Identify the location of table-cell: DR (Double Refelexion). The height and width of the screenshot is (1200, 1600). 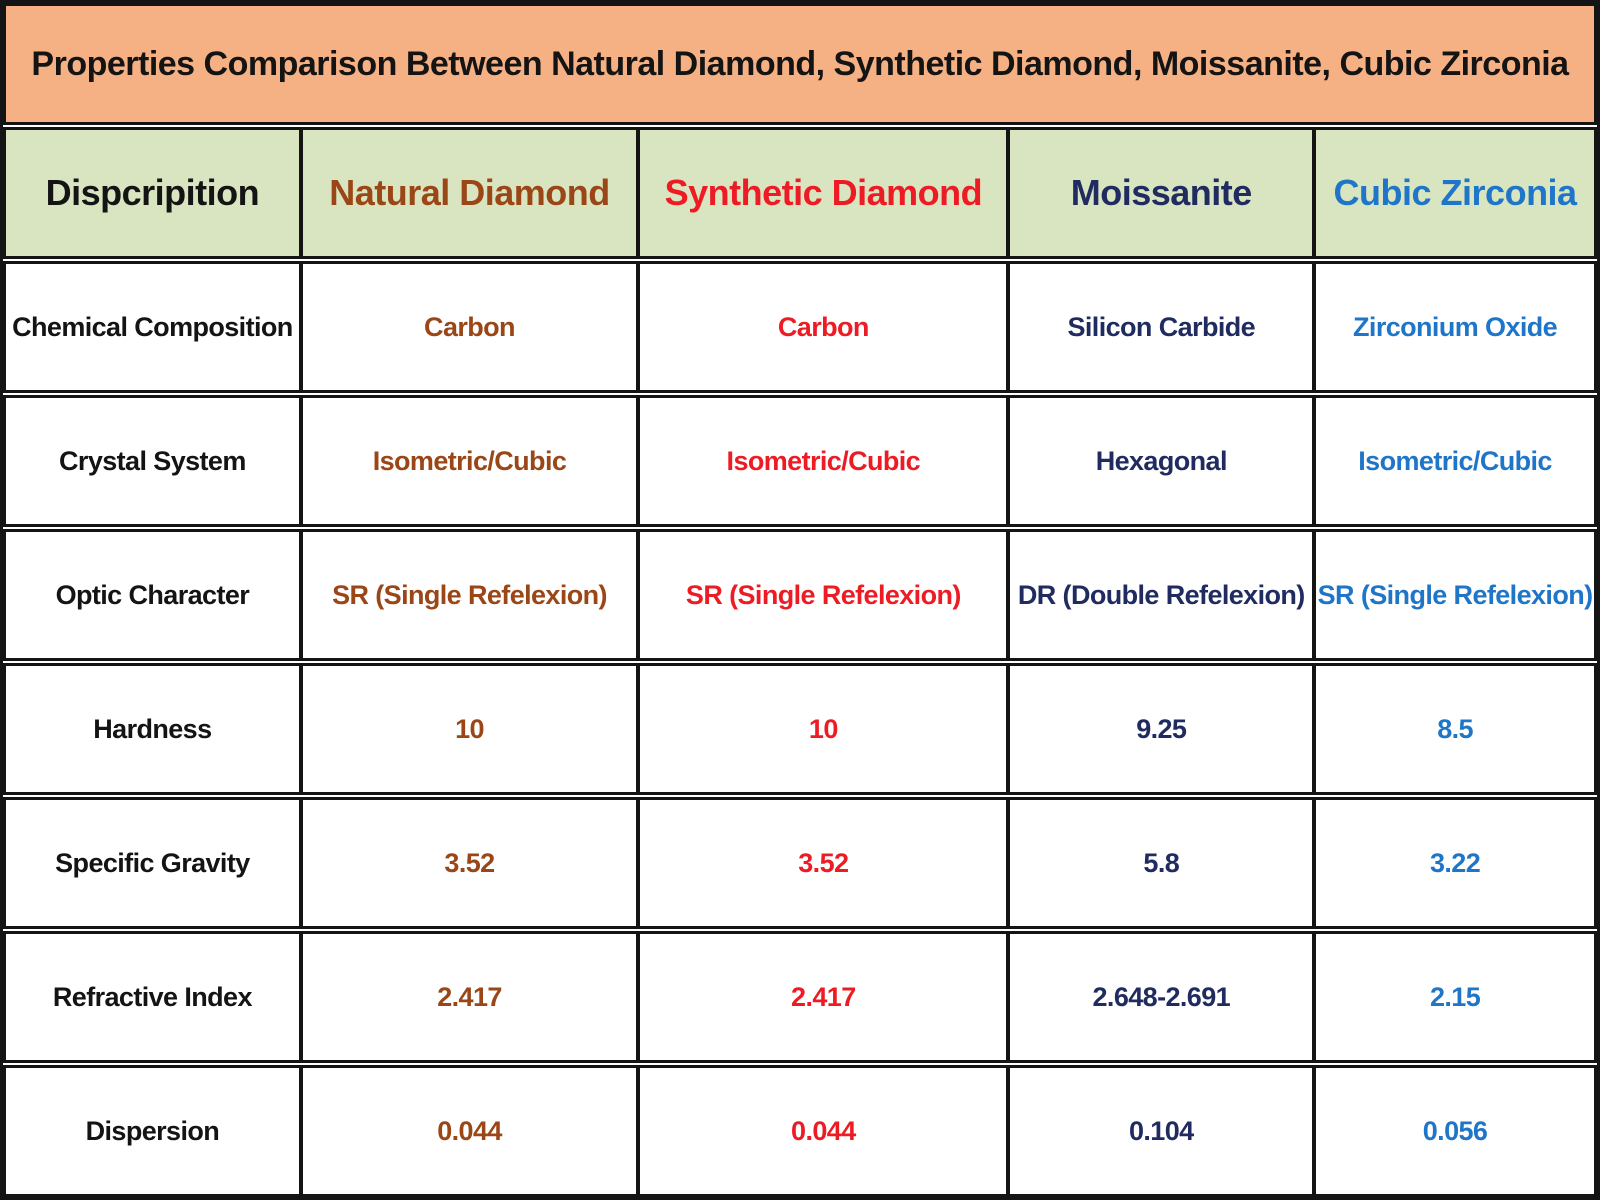
(1159, 595).